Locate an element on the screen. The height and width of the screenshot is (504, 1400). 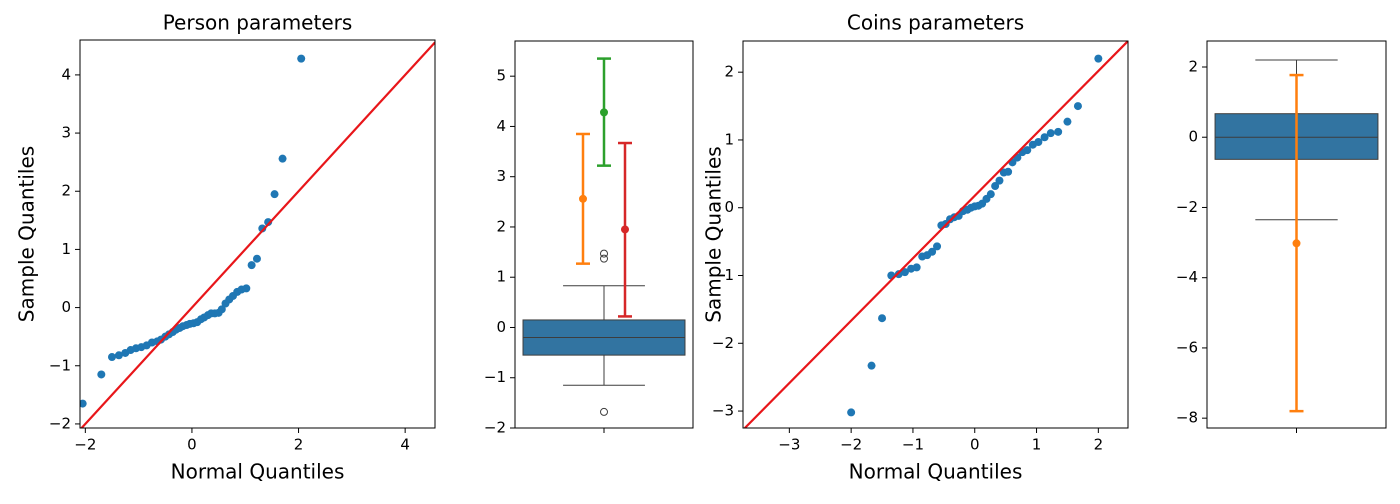
y-tick-label: −6 is located at coordinates (1187, 347).